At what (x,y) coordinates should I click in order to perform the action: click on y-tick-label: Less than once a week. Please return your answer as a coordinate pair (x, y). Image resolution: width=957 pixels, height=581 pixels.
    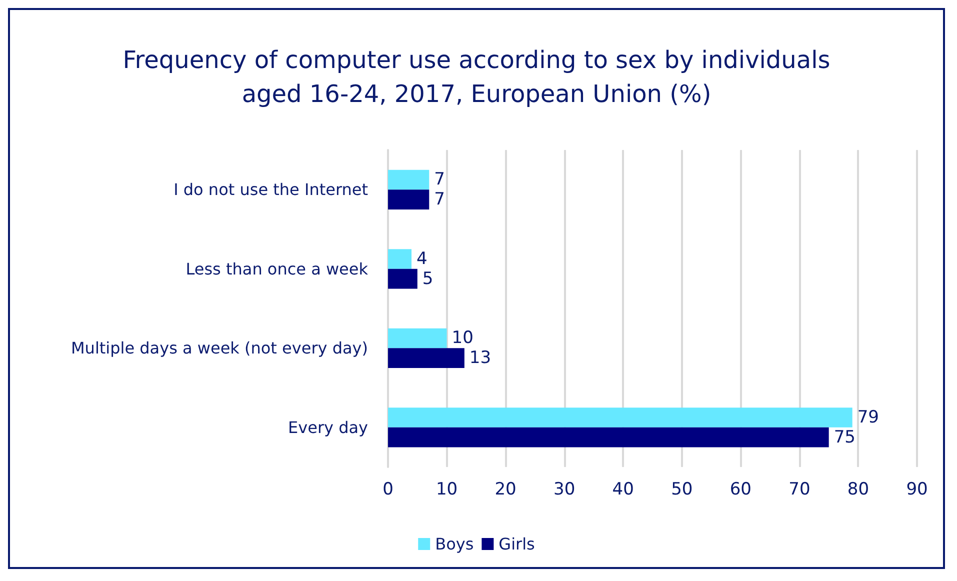
    Looking at the image, I should click on (277, 268).